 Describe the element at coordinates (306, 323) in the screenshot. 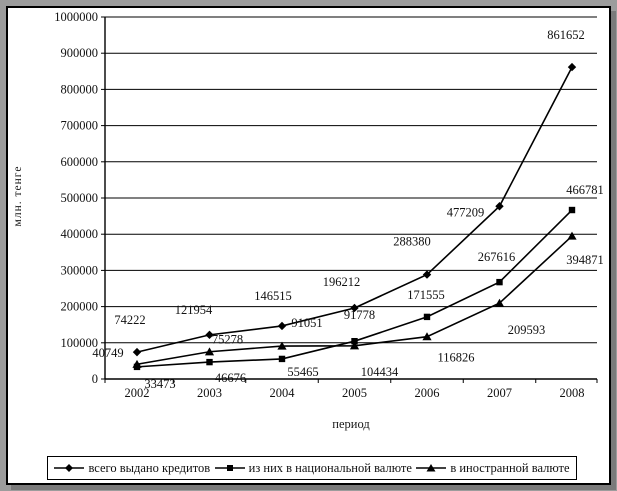

I see `data-label: 91051` at that location.